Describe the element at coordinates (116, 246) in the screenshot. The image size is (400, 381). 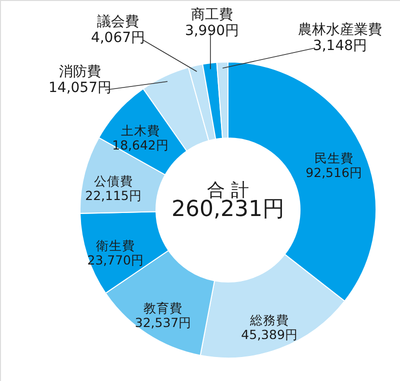
I see `slice-label: 衛生費` at that location.